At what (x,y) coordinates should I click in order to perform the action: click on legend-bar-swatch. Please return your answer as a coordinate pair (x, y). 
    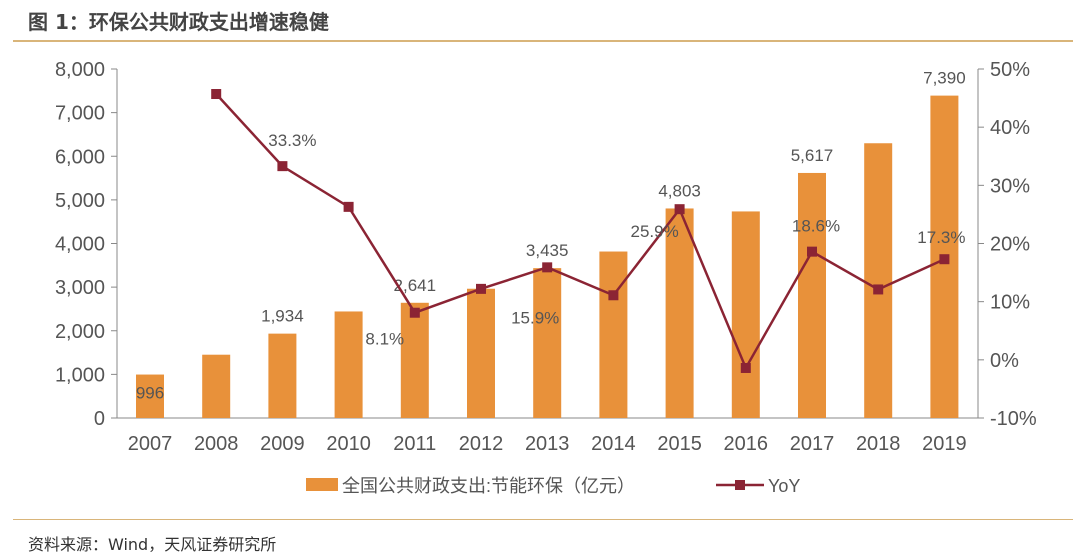
    Looking at the image, I should click on (322, 484).